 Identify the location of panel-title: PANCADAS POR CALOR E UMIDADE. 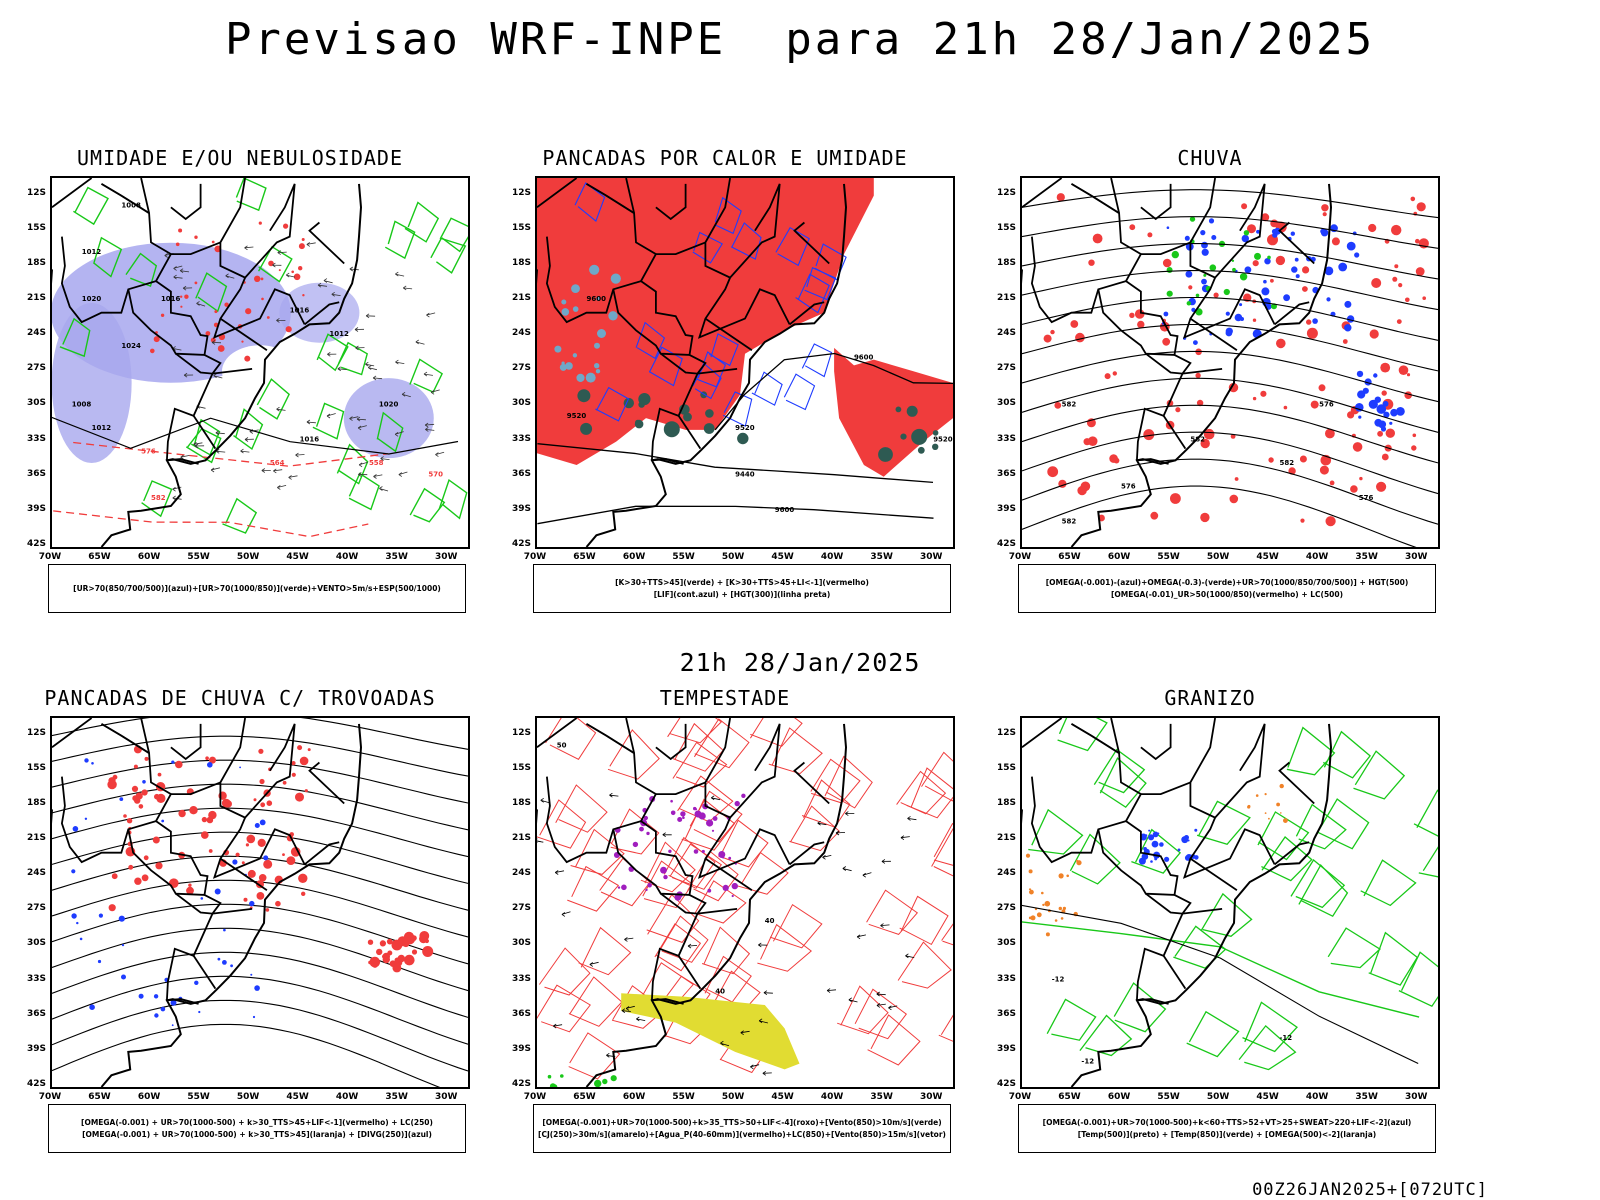
(725, 158).